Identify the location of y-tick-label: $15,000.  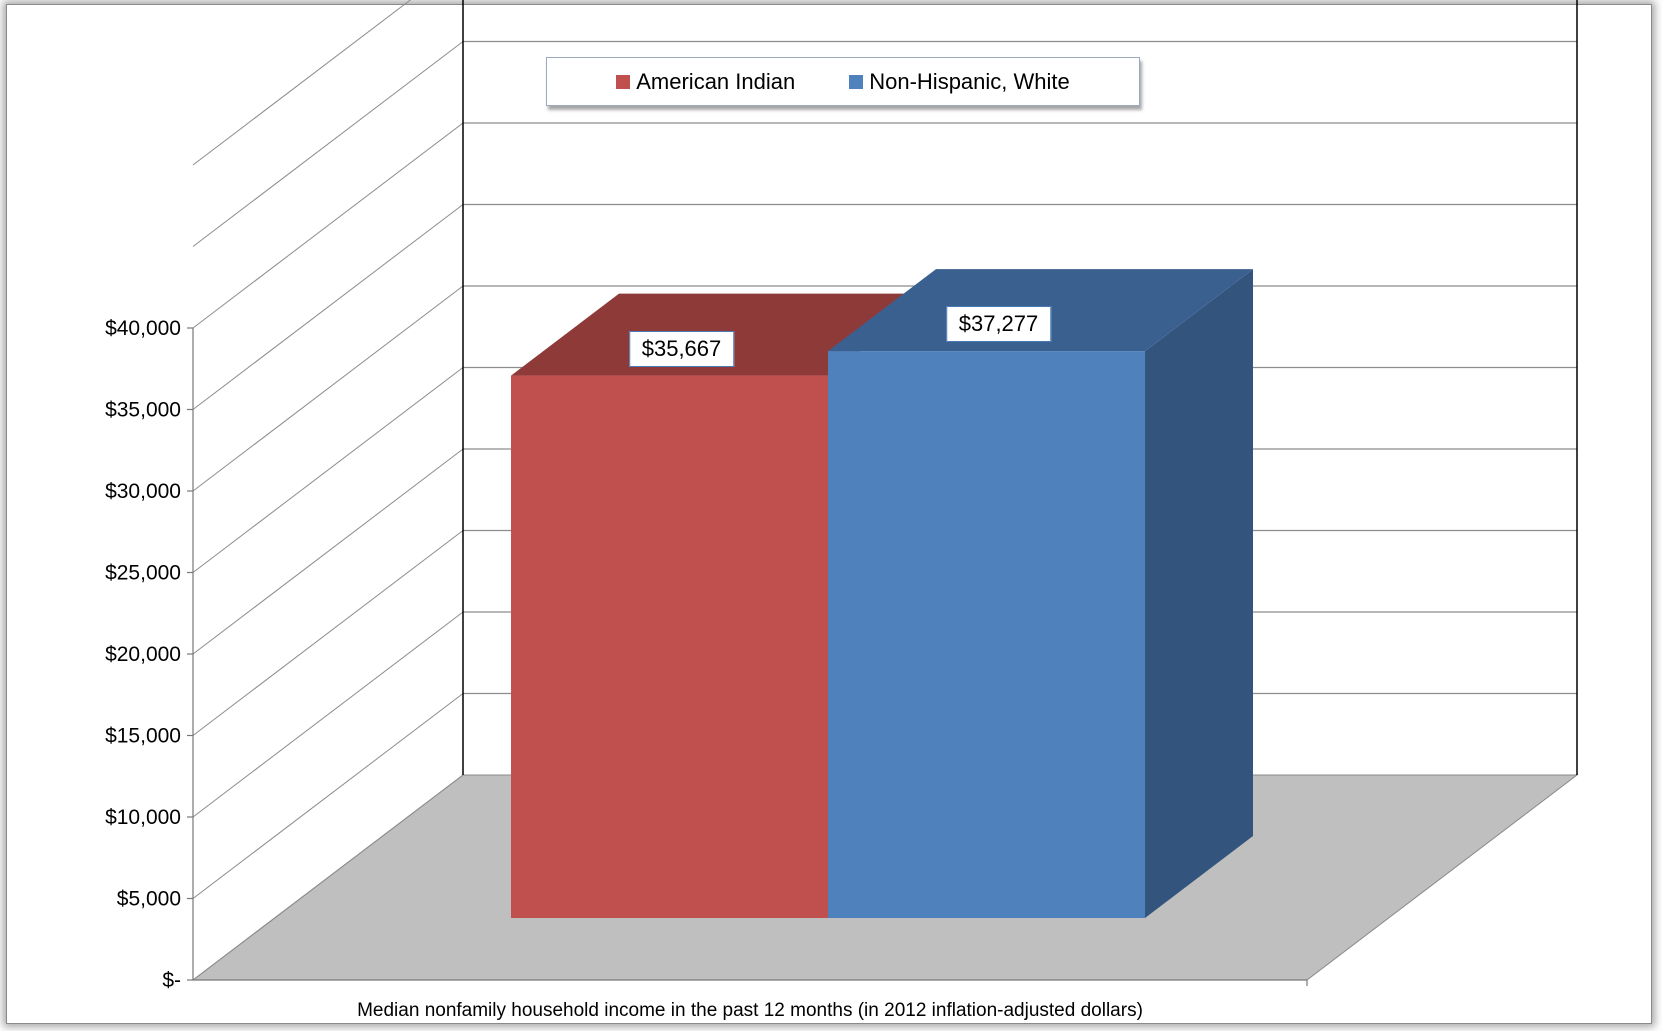
(143, 736).